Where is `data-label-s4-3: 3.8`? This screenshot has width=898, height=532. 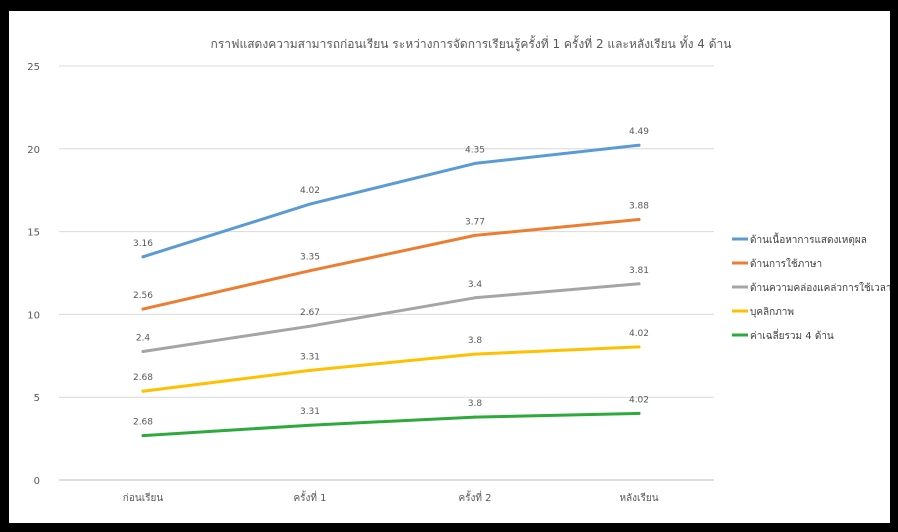
data-label-s4-3: 3.8 is located at coordinates (475, 341).